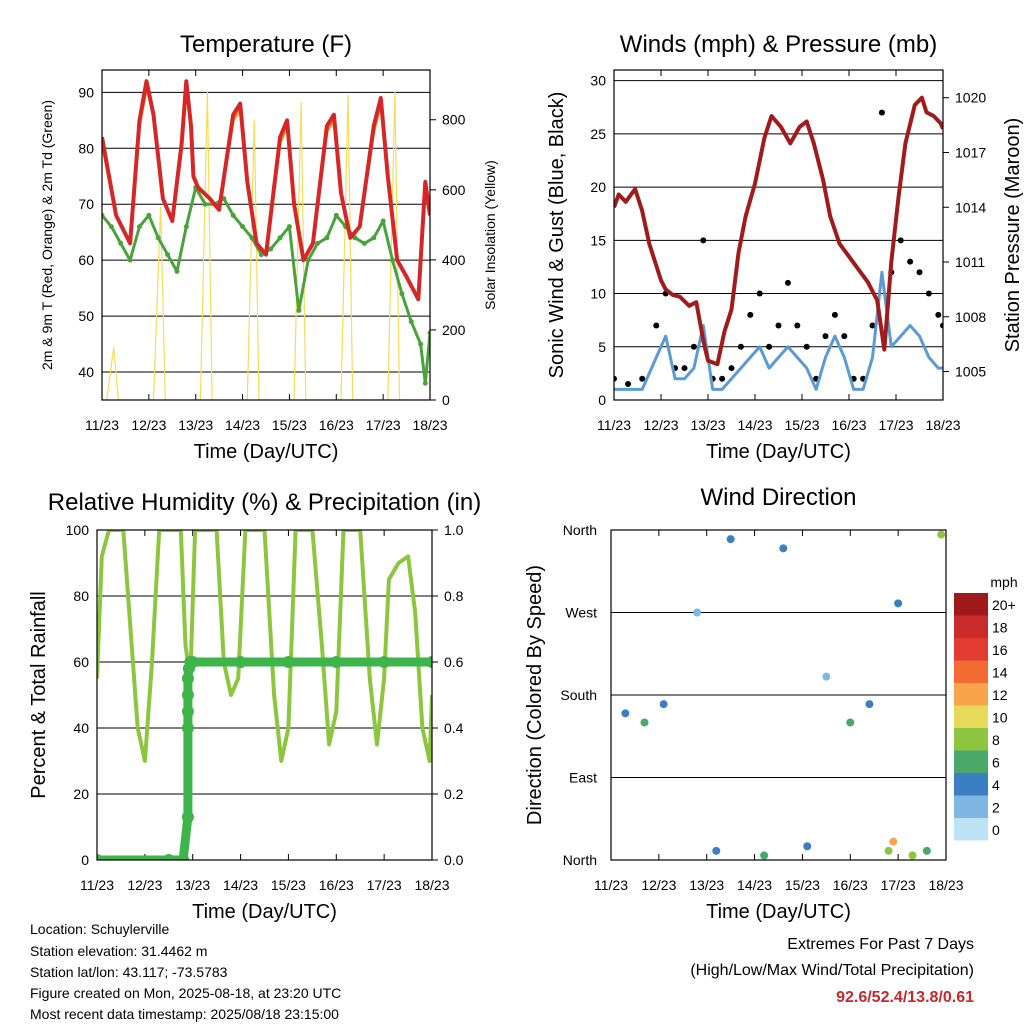 The width and height of the screenshot is (1024, 1024). What do you see at coordinates (598, 134) in the screenshot?
I see `y-tick-label: 25` at bounding box center [598, 134].